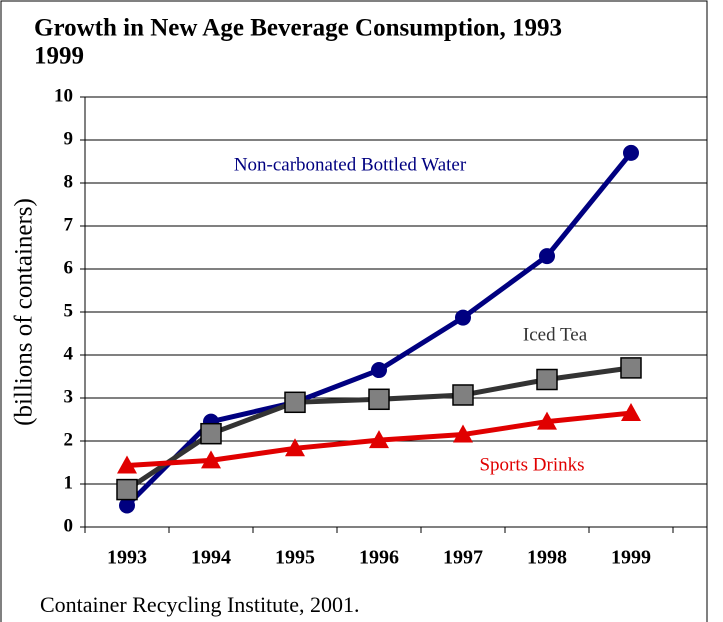  Describe the element at coordinates (69, 439) in the screenshot. I see `y-tick-label: 2` at that location.